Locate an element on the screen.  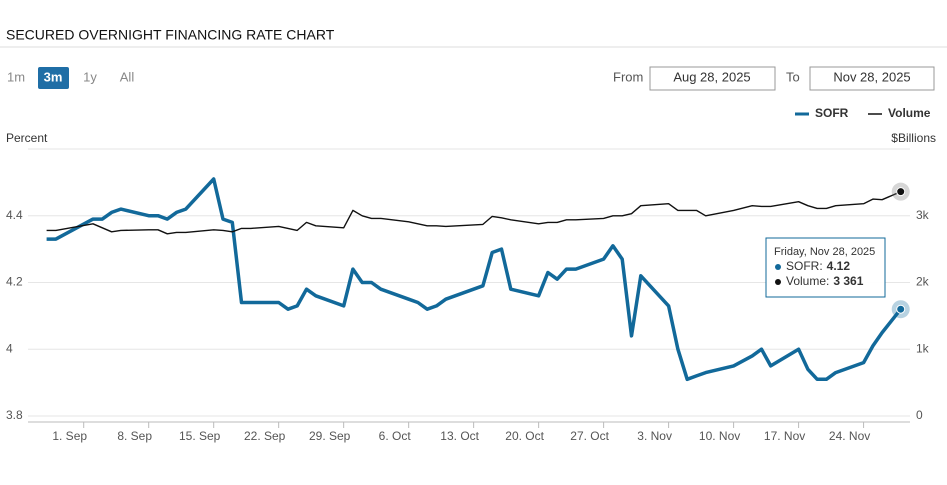
y2-tick-label: 3k is located at coordinates (923, 215).